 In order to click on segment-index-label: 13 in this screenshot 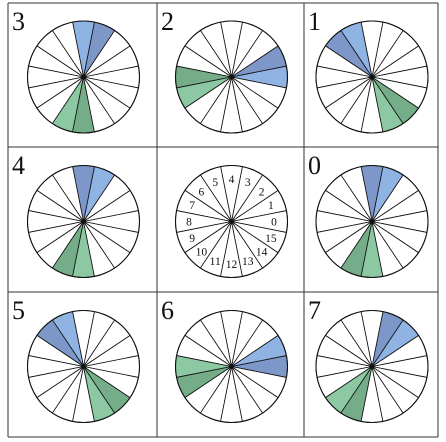, I will do `click(248, 262)`.